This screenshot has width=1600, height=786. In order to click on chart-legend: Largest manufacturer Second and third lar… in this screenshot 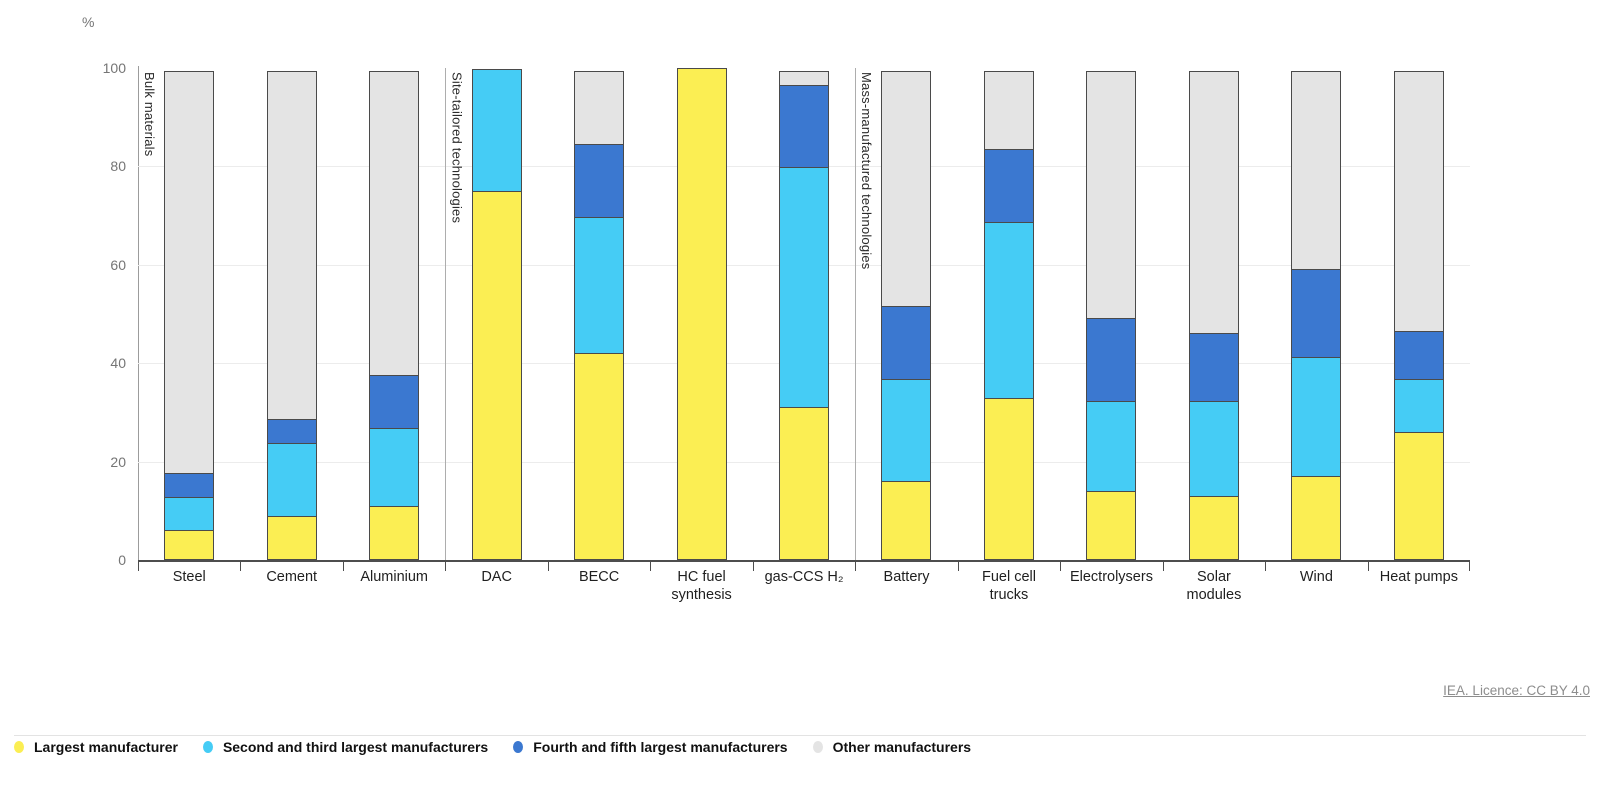, I will do `click(492, 747)`.